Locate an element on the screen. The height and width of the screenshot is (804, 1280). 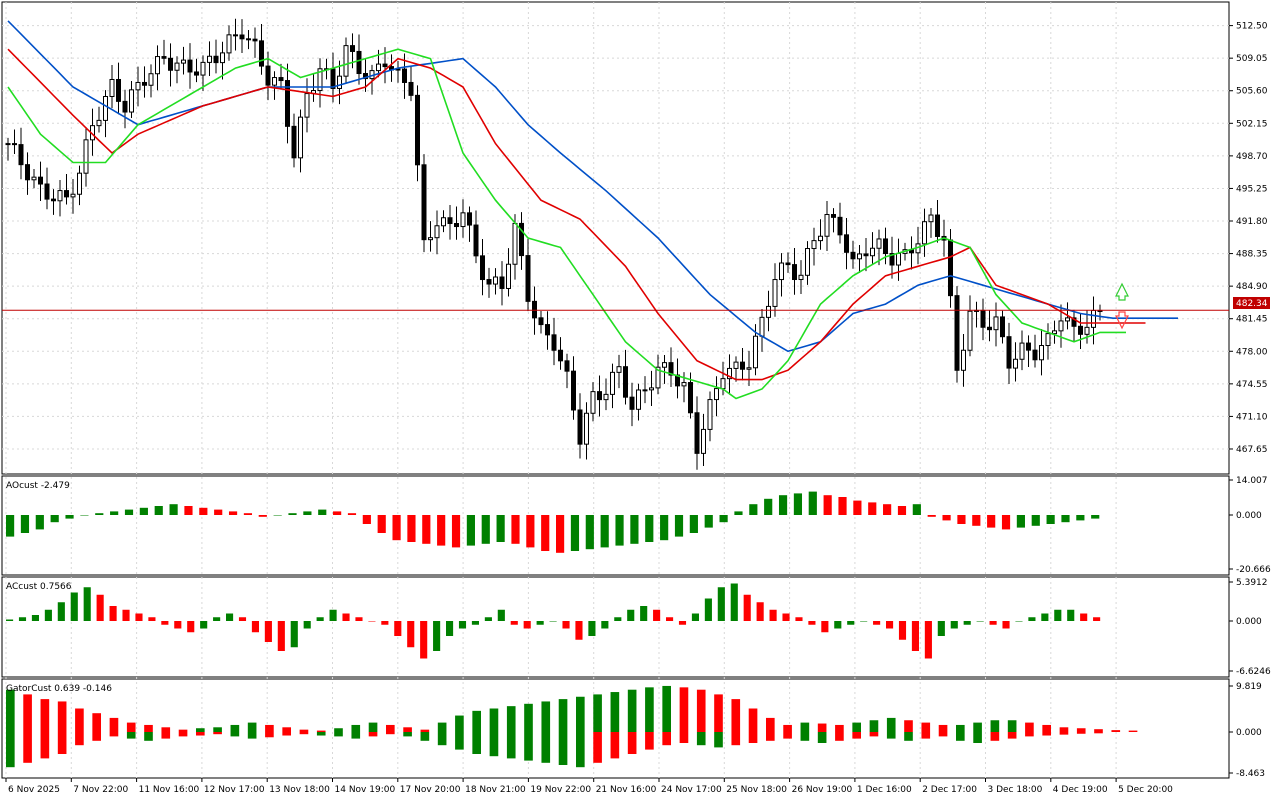
ao-tick-label: 0.000 is located at coordinates (1249, 516).